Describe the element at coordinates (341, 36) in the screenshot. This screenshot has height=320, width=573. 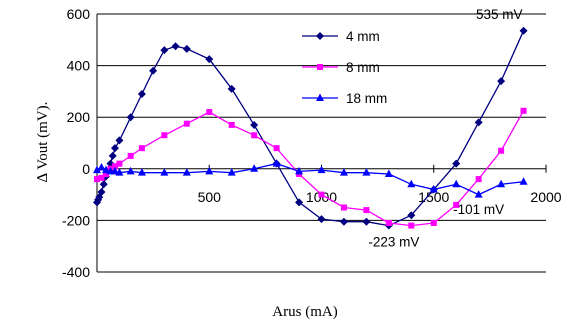
I see `legend-item: 4 mm` at that location.